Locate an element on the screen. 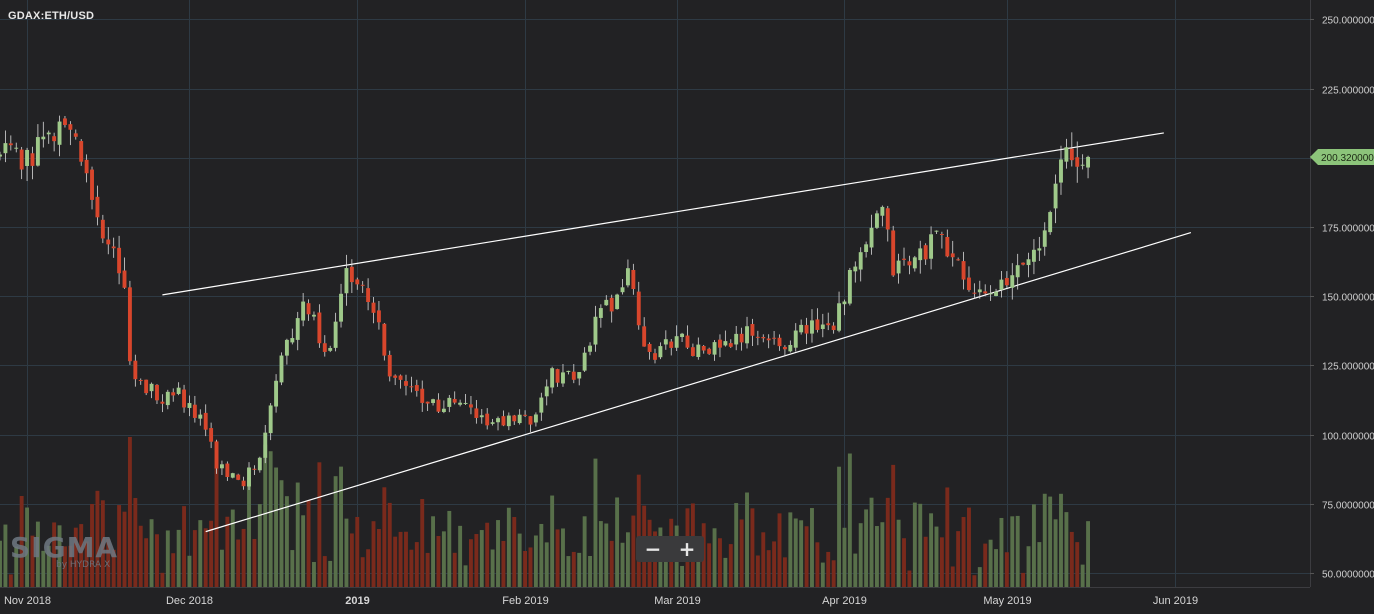 The height and width of the screenshot is (614, 1374). x-tick-label: Nov 2018 is located at coordinates (27, 601).